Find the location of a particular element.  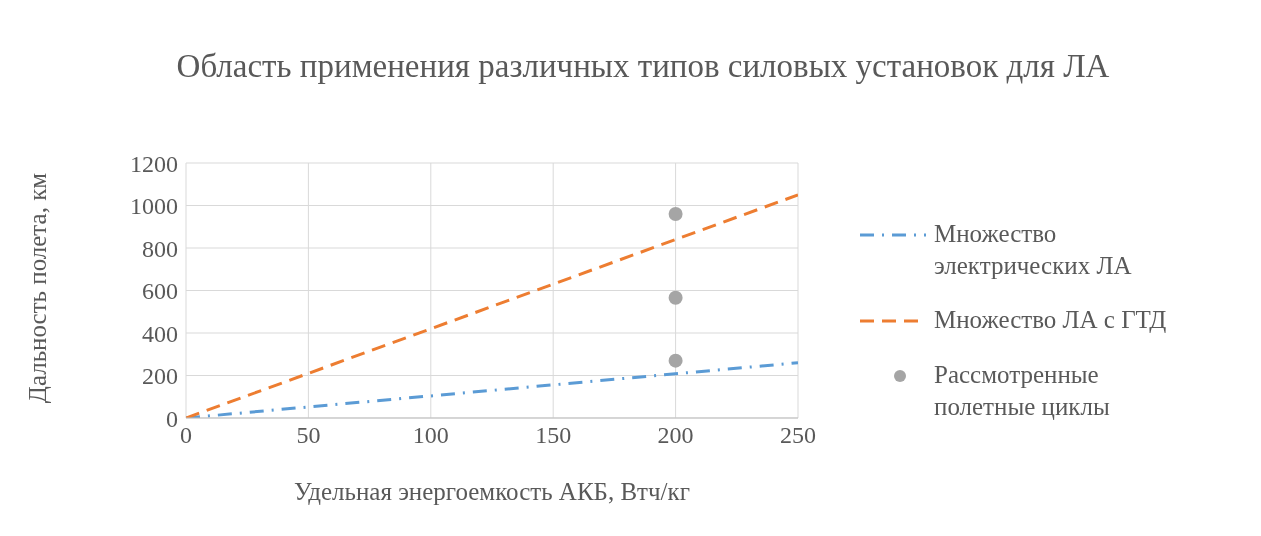

y-tick-label: 1200 is located at coordinates (154, 163).